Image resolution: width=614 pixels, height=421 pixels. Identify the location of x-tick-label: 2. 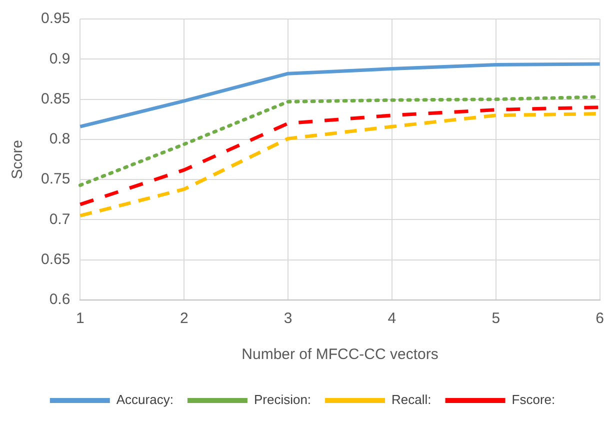
(184, 319).